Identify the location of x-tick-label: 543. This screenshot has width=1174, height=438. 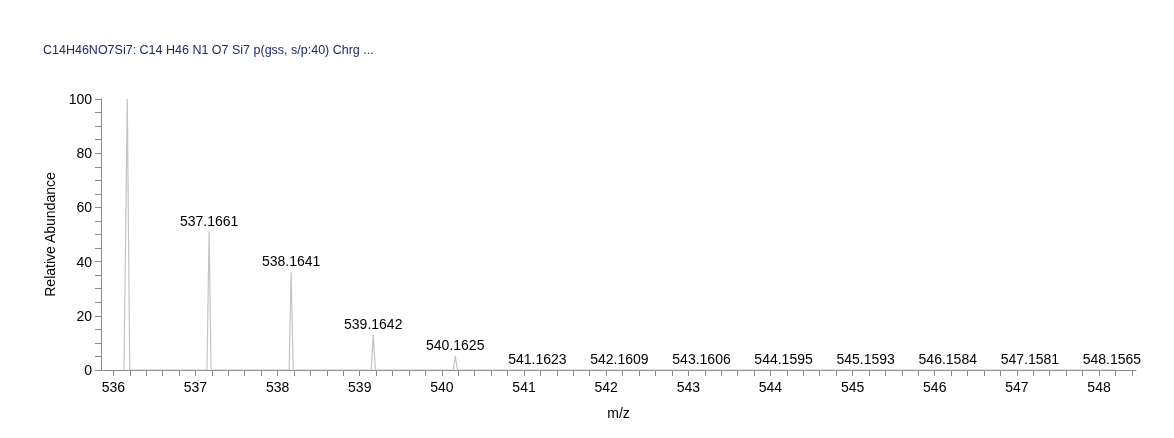
(688, 387).